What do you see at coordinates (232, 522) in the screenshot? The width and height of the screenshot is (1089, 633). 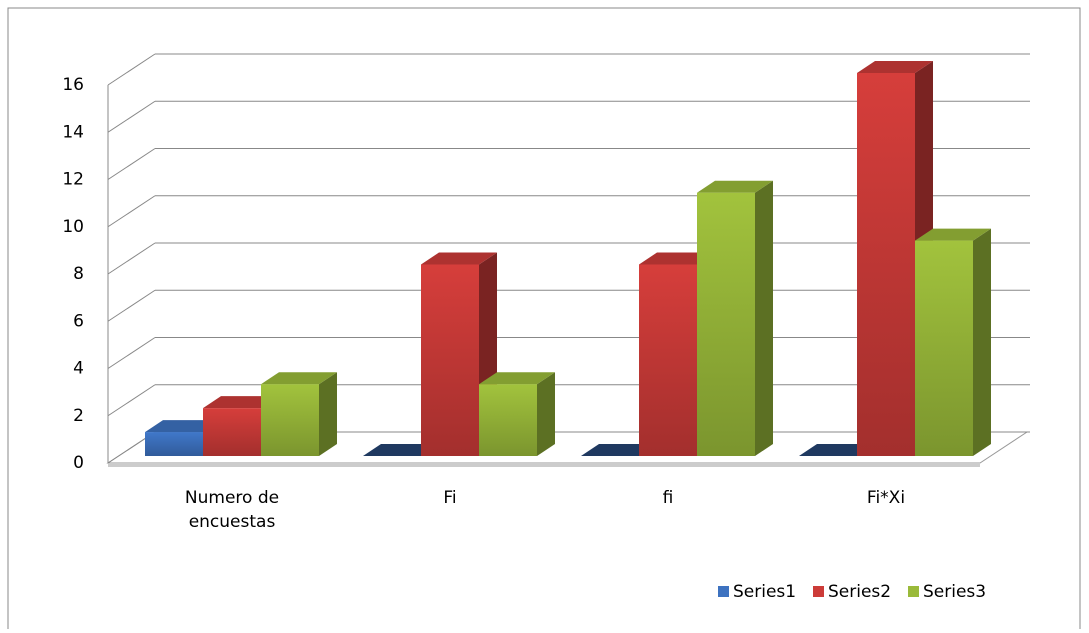 I see `x-tick-label-line: encuestas` at bounding box center [232, 522].